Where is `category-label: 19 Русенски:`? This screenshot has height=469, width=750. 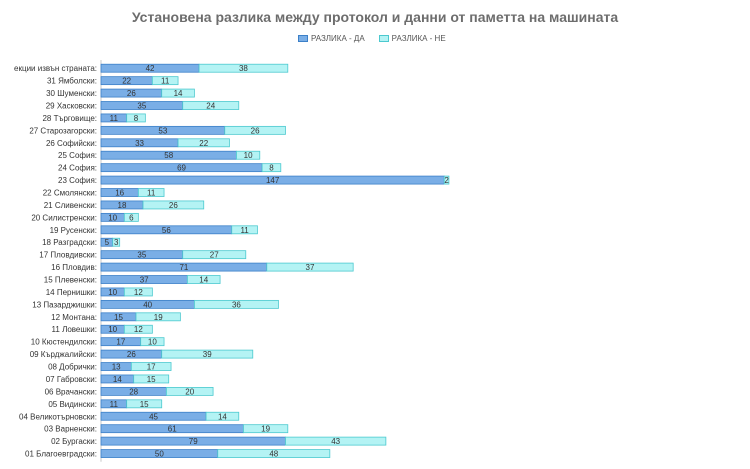
category-label: 19 Русенски: is located at coordinates (73, 230).